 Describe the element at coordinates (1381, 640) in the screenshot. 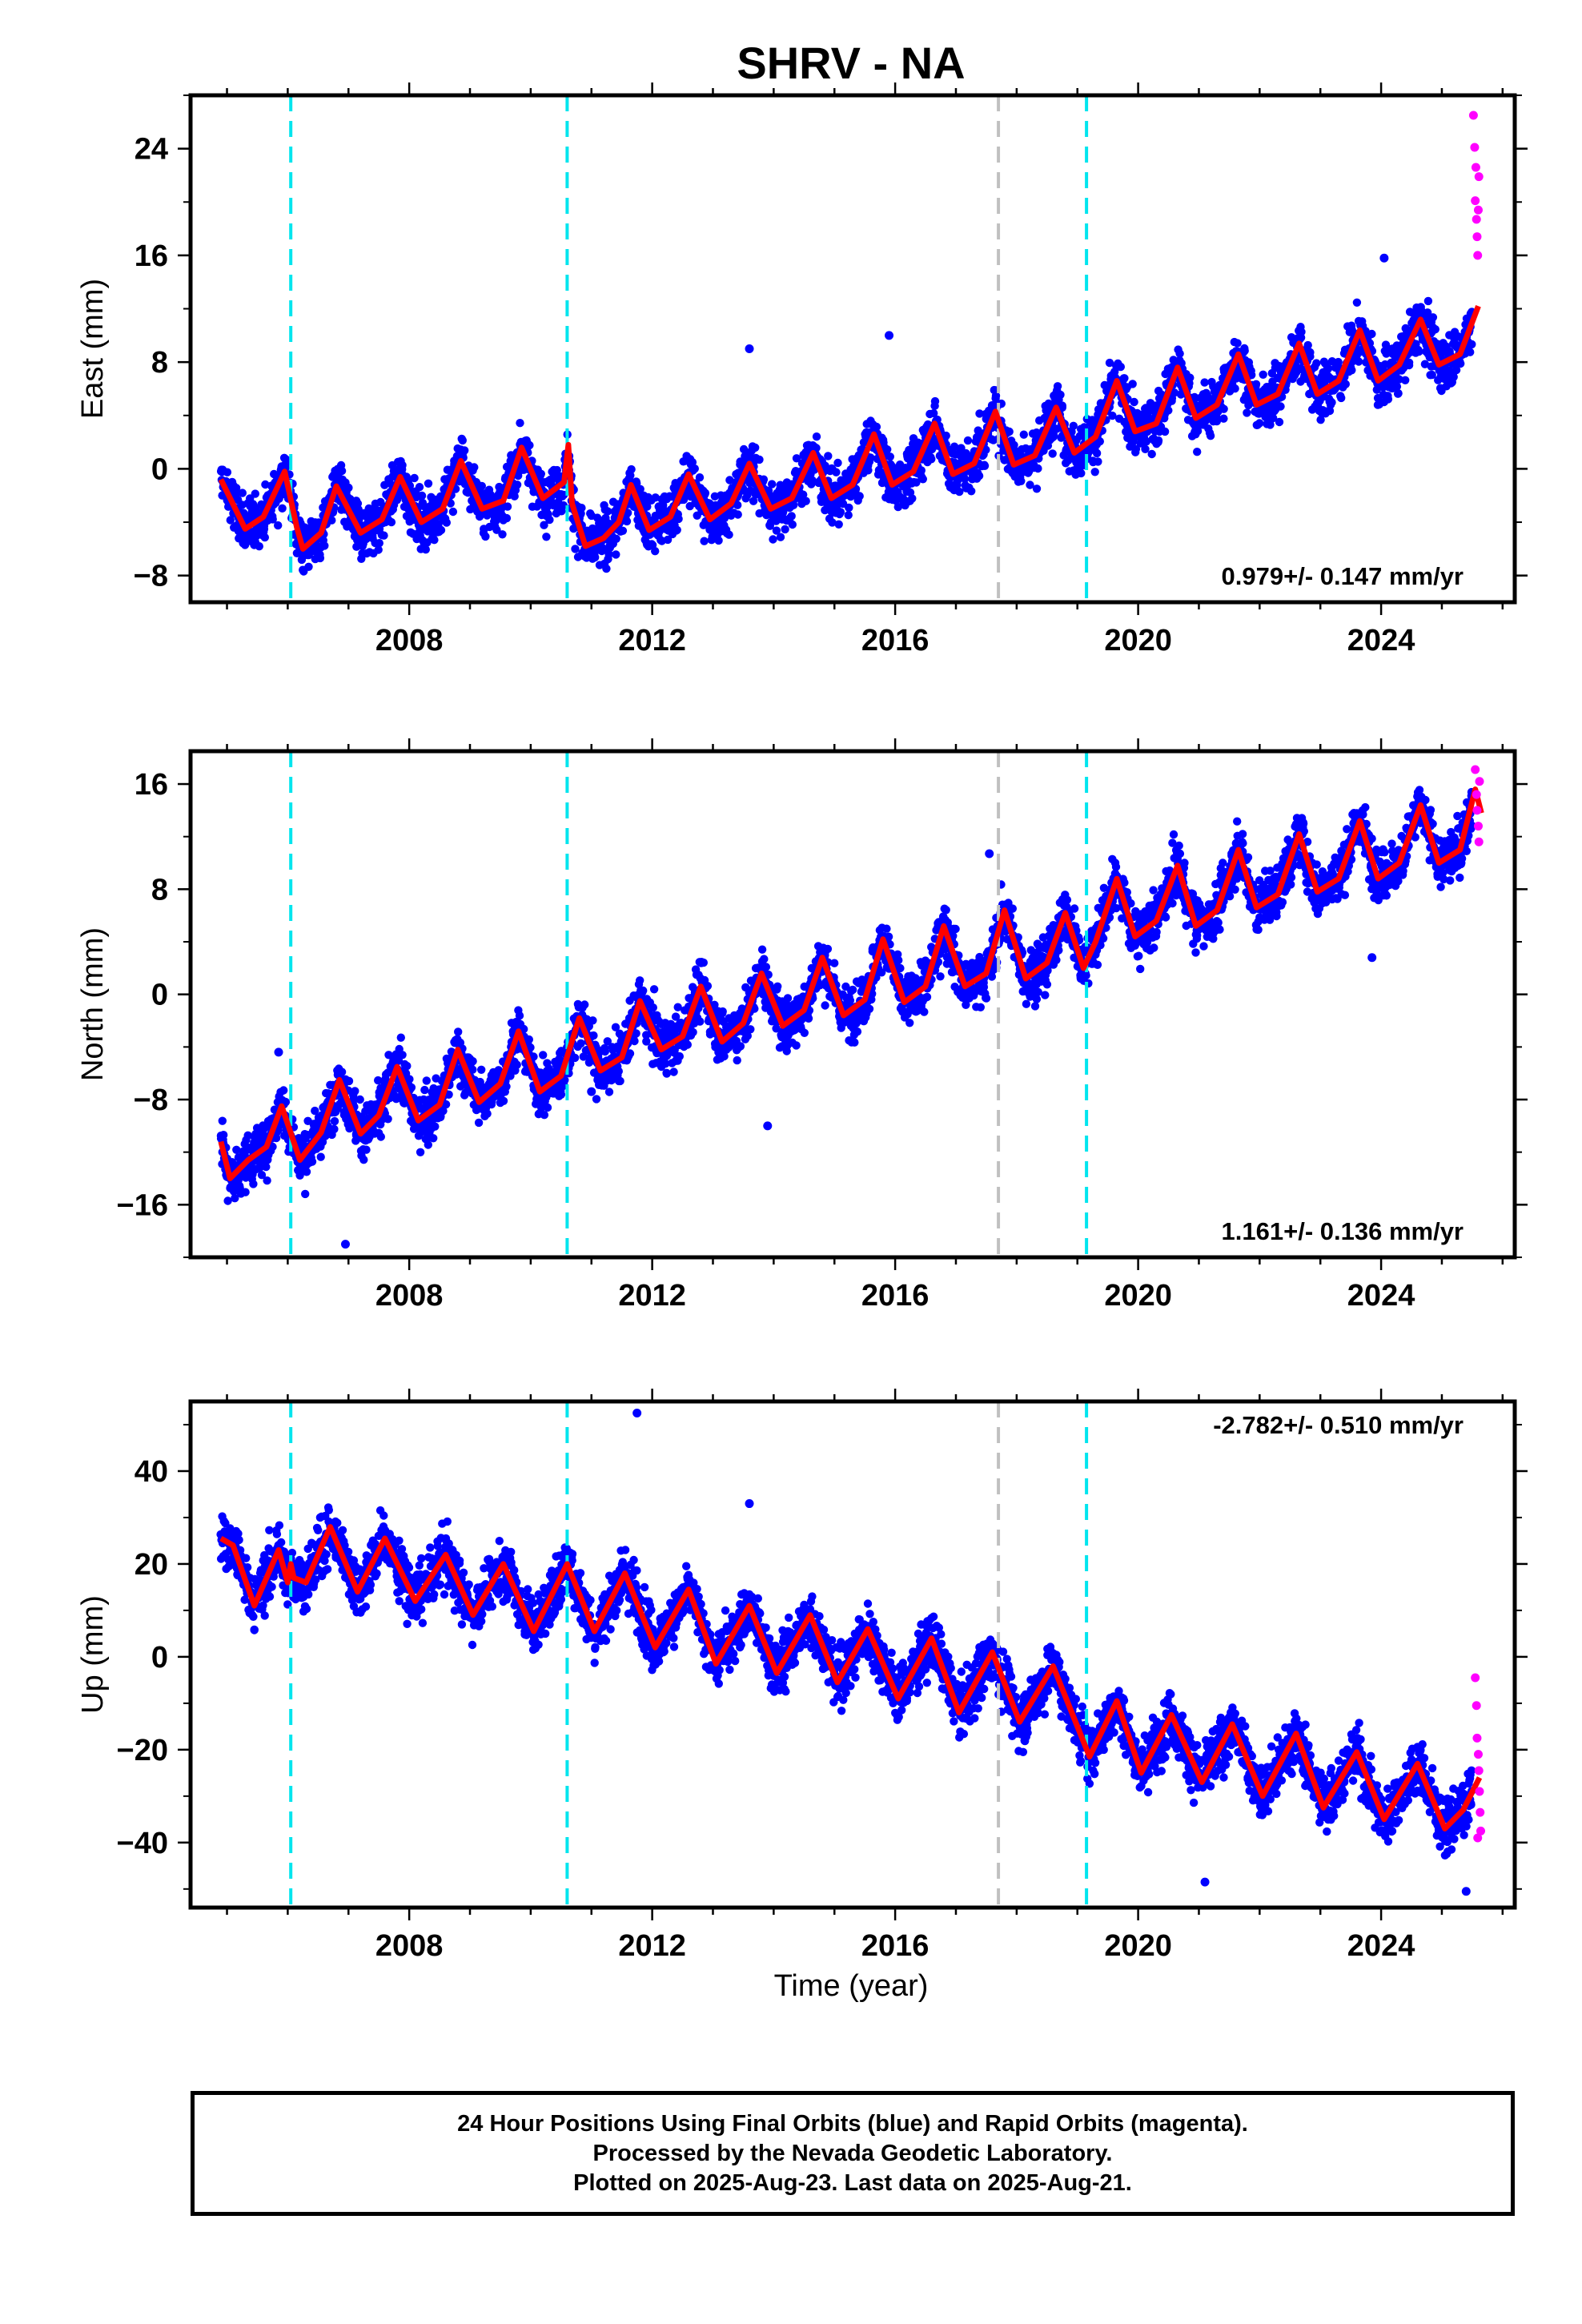

I see `x-tick-label: 2024` at that location.